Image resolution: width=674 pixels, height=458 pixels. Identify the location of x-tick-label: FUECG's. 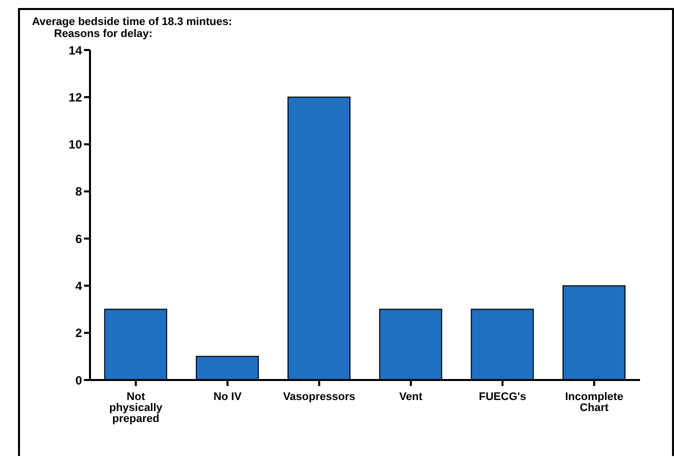
(502, 396).